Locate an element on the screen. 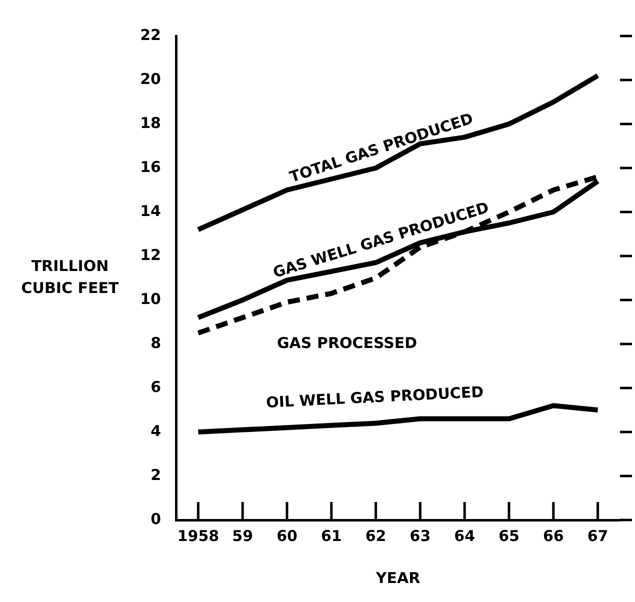 The image size is (635, 602). y-tick-label: 0 is located at coordinates (155, 519).